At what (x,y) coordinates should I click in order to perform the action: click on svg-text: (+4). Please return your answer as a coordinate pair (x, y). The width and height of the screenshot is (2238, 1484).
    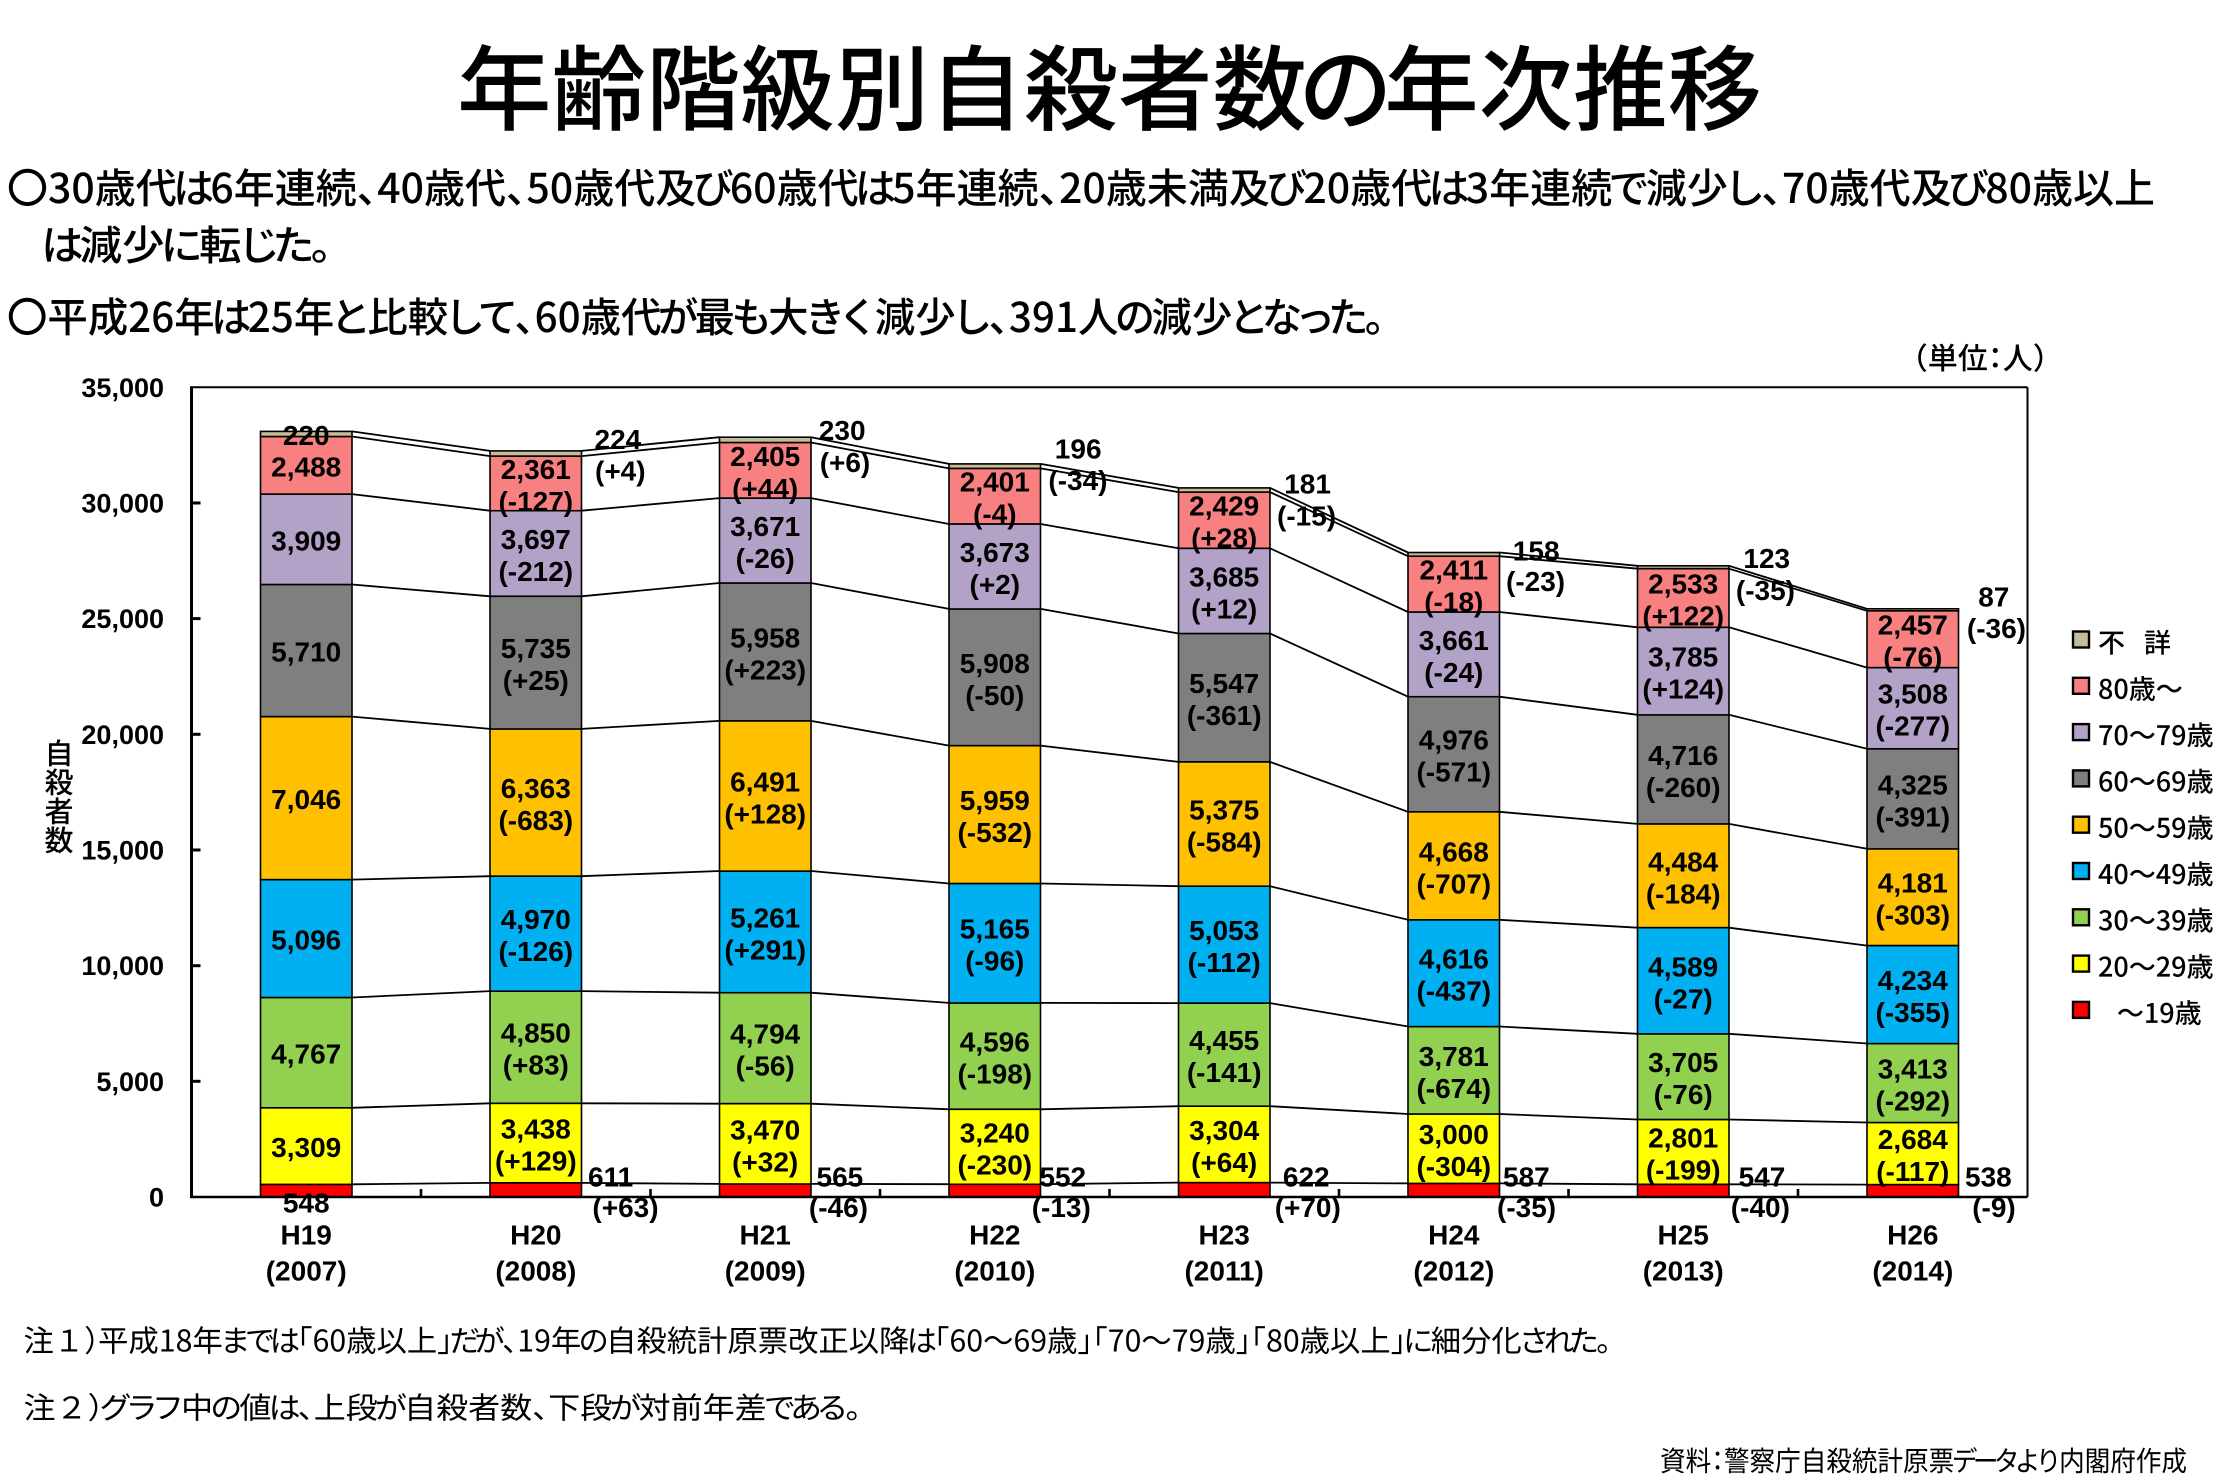
    Looking at the image, I should click on (620, 471).